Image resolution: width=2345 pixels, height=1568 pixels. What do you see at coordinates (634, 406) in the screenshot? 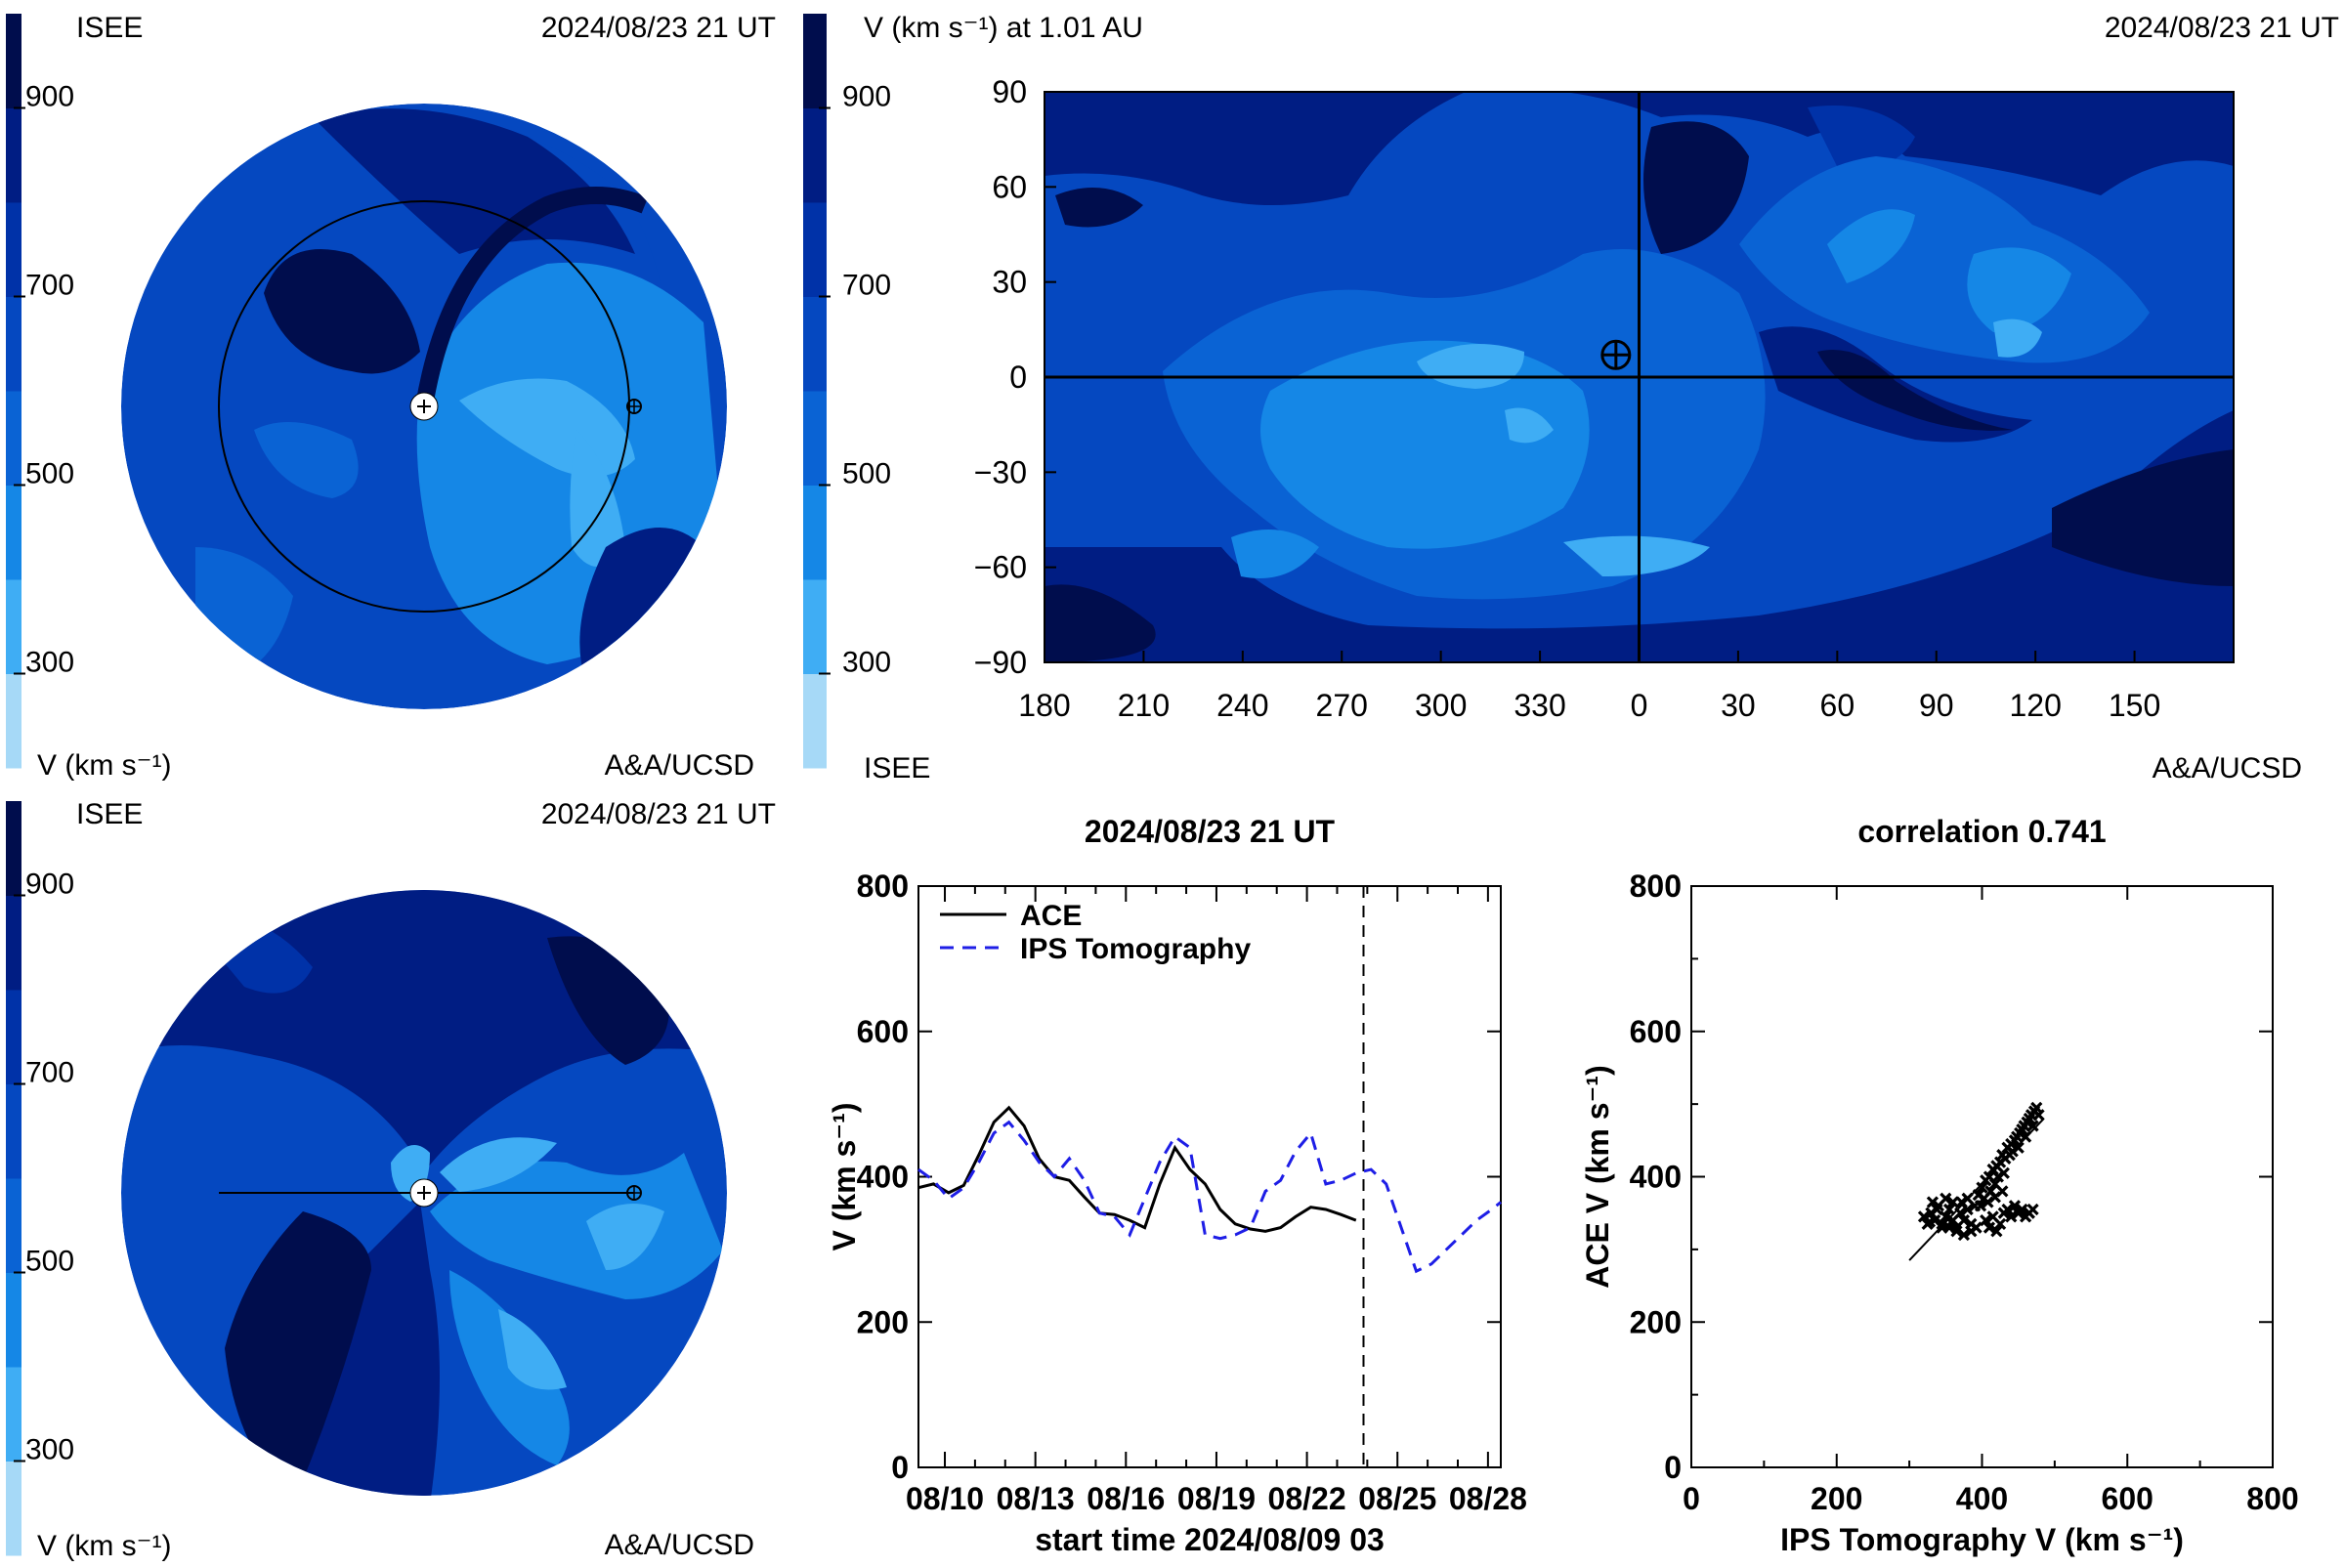
I see `earth-marker-top` at bounding box center [634, 406].